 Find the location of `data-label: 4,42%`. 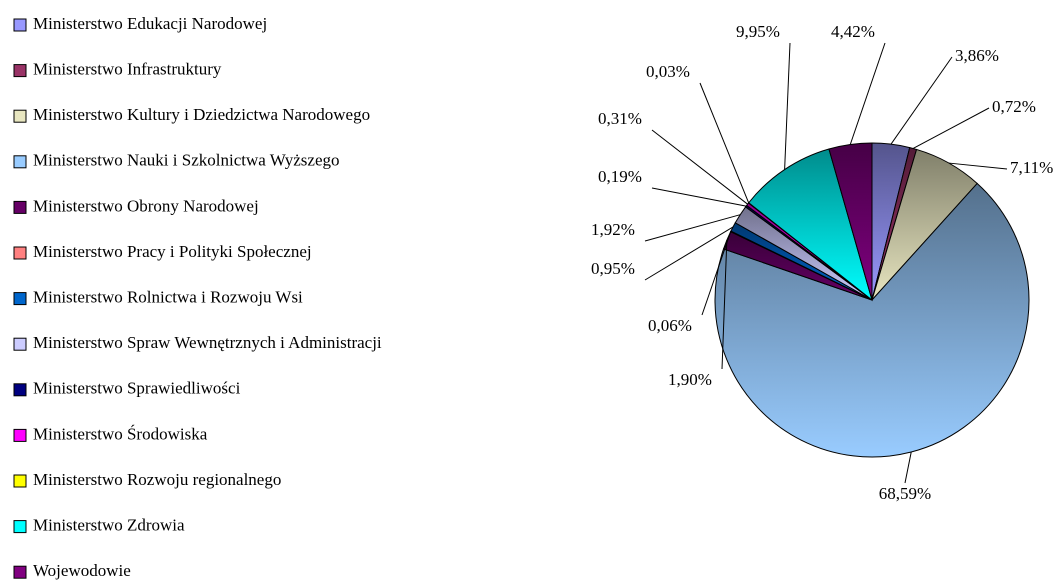

data-label: 4,42% is located at coordinates (853, 31).